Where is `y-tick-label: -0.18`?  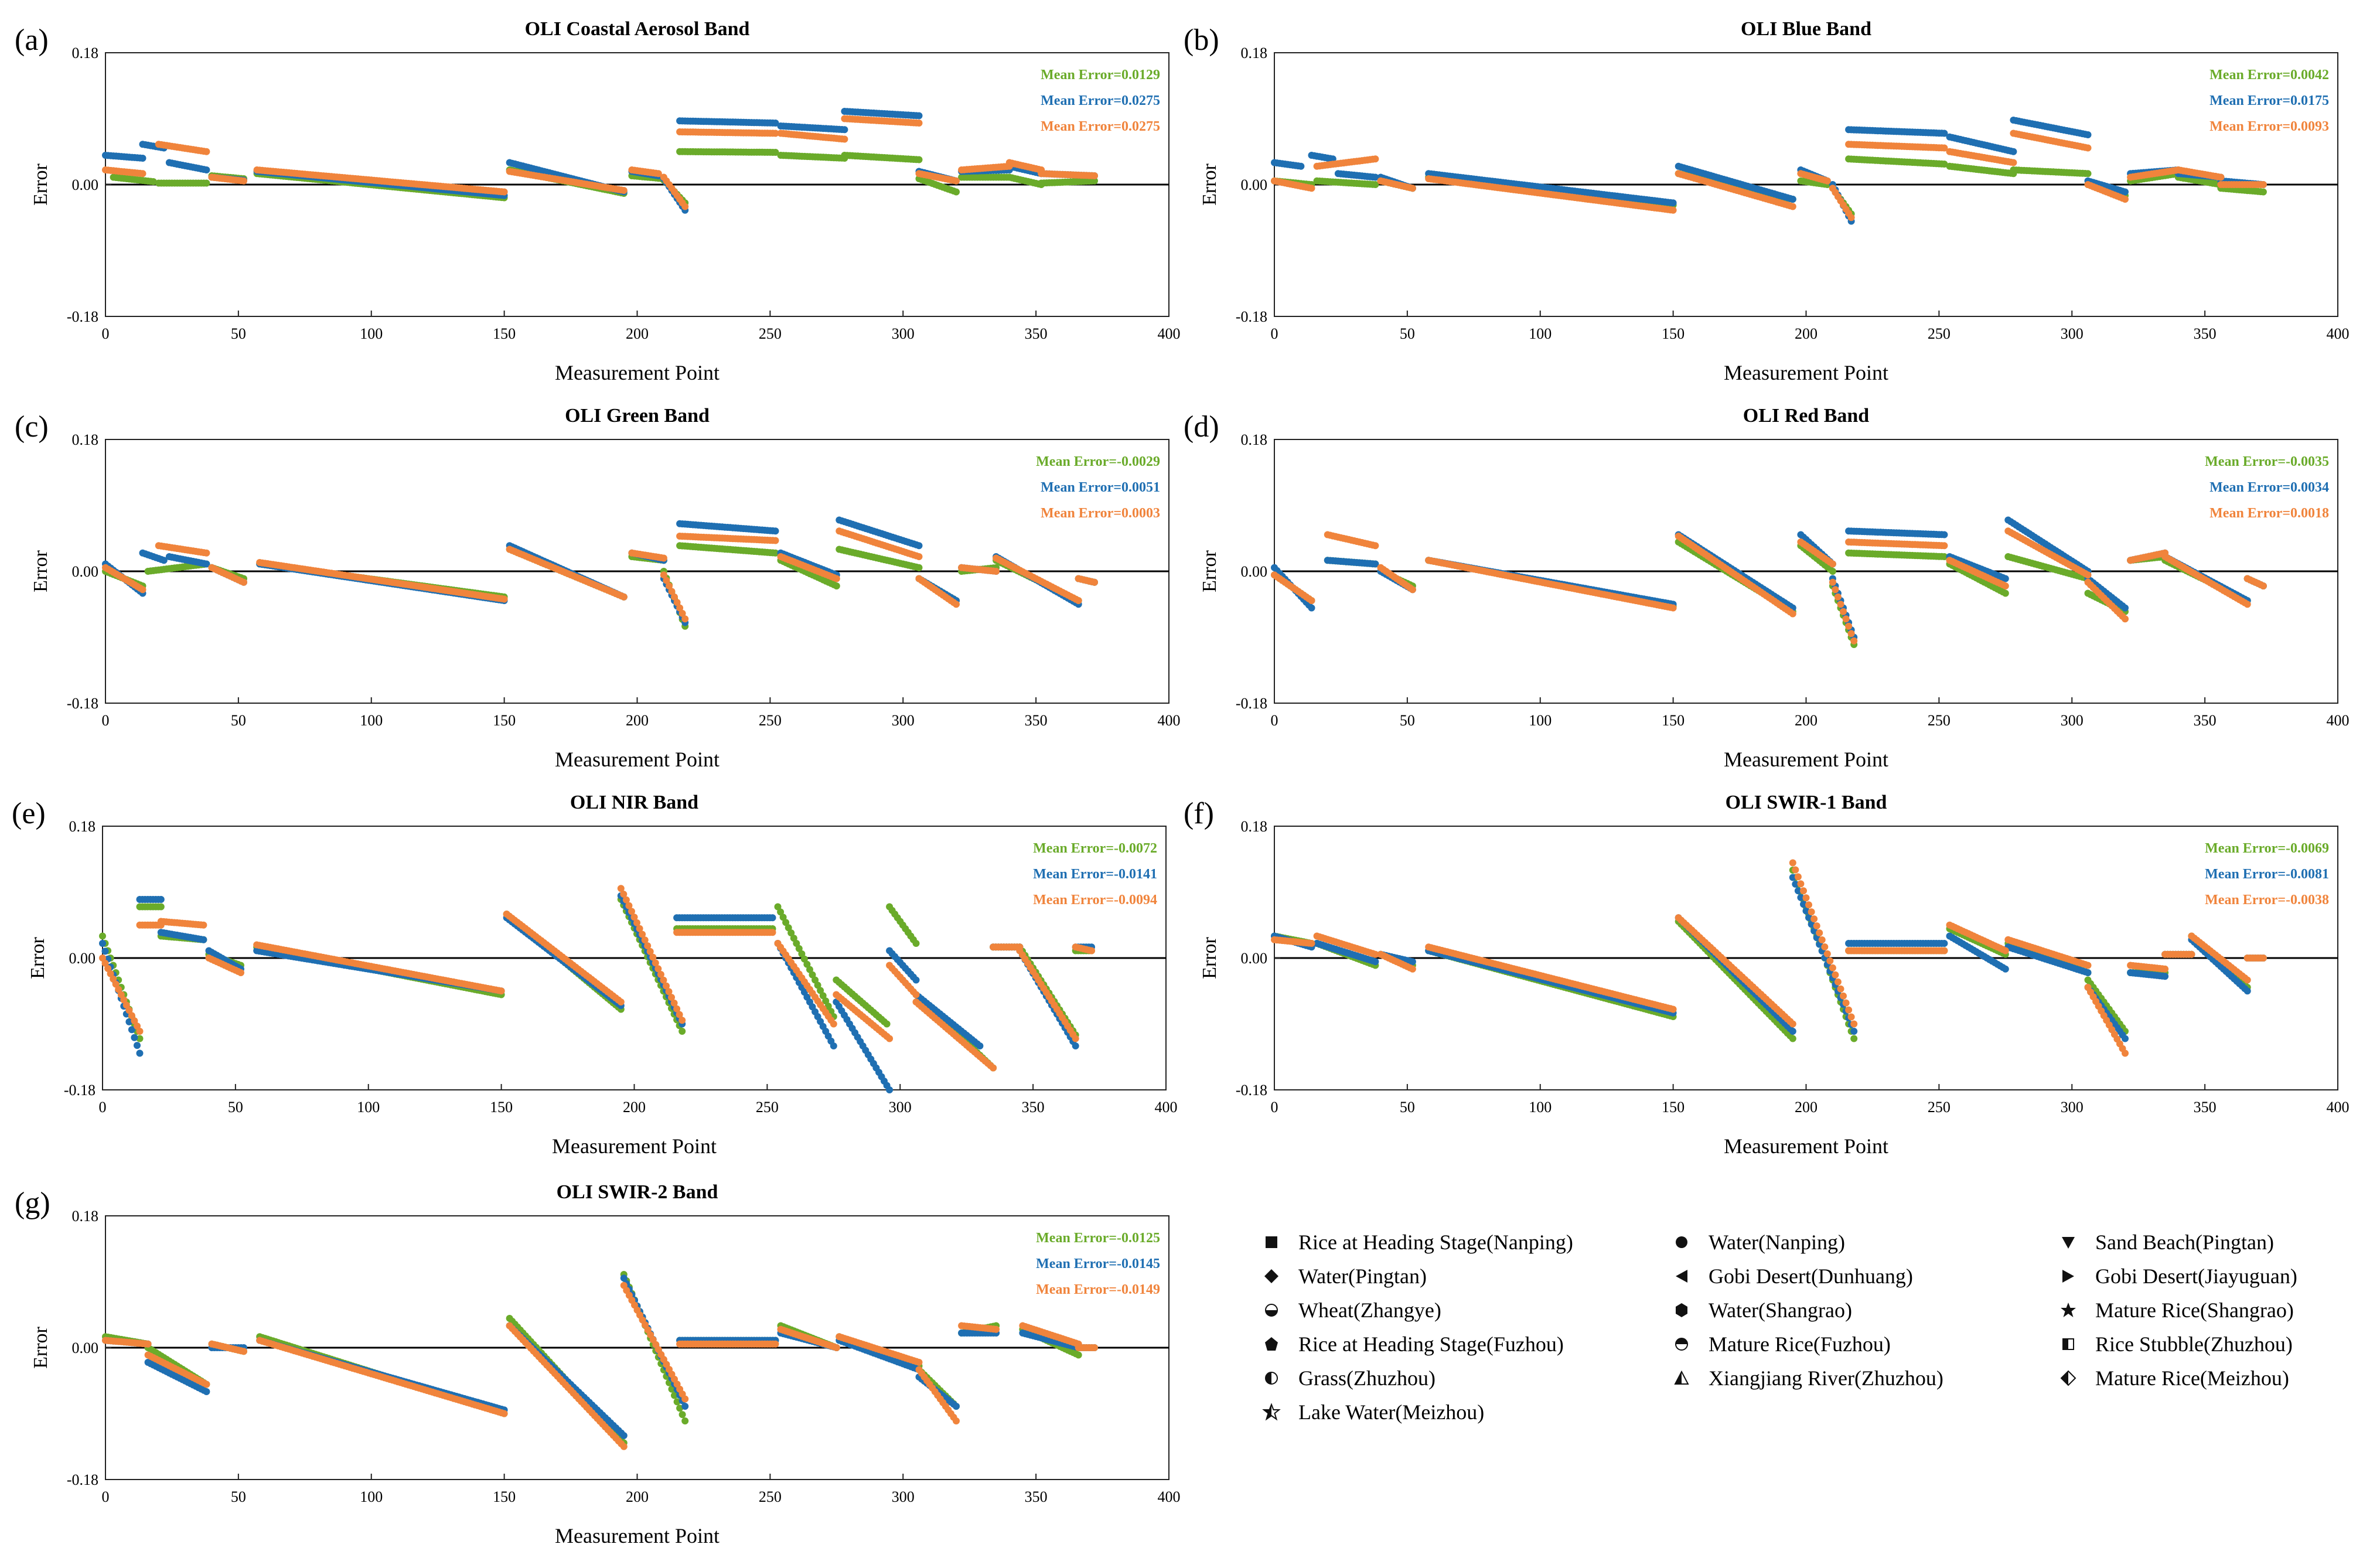 y-tick-label: -0.18 is located at coordinates (82, 316).